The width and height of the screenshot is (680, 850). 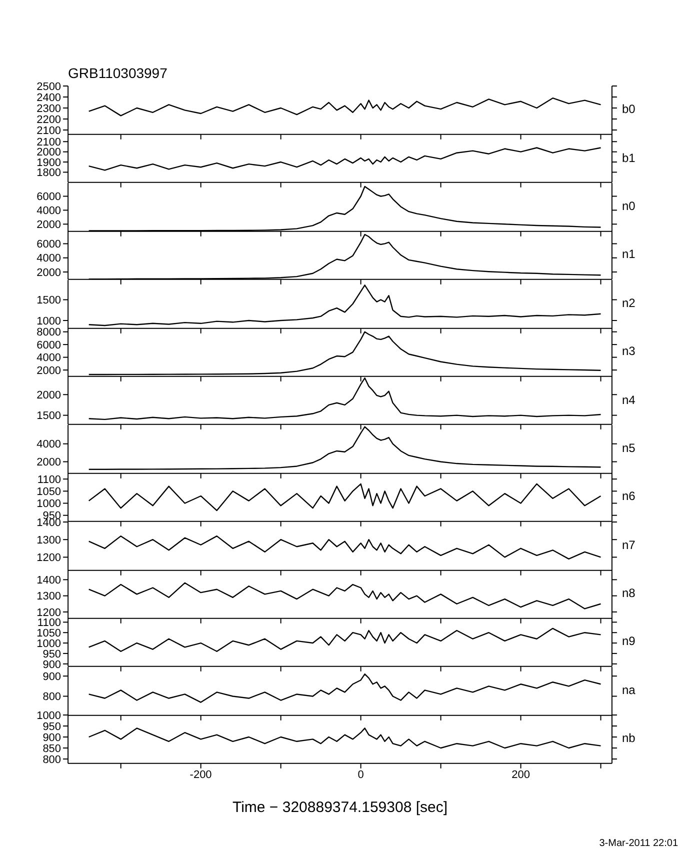 I want to click on legend-label: n2, so click(x=629, y=303).